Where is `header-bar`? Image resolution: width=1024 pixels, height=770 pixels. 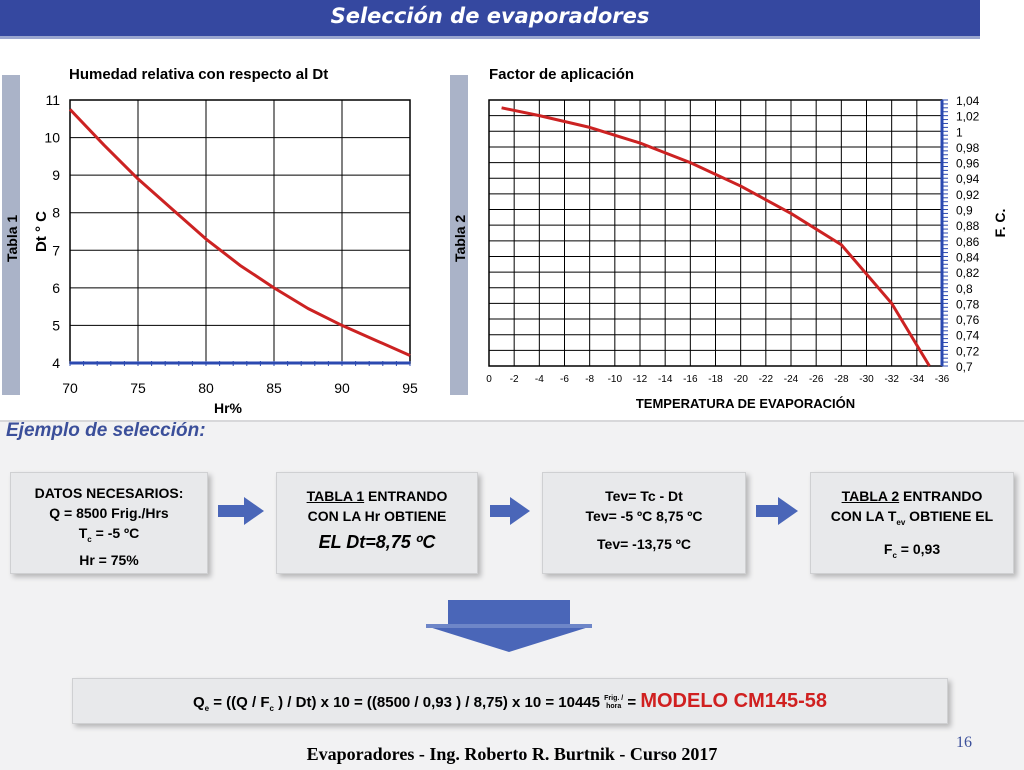
header-bar is located at coordinates (490, 19).